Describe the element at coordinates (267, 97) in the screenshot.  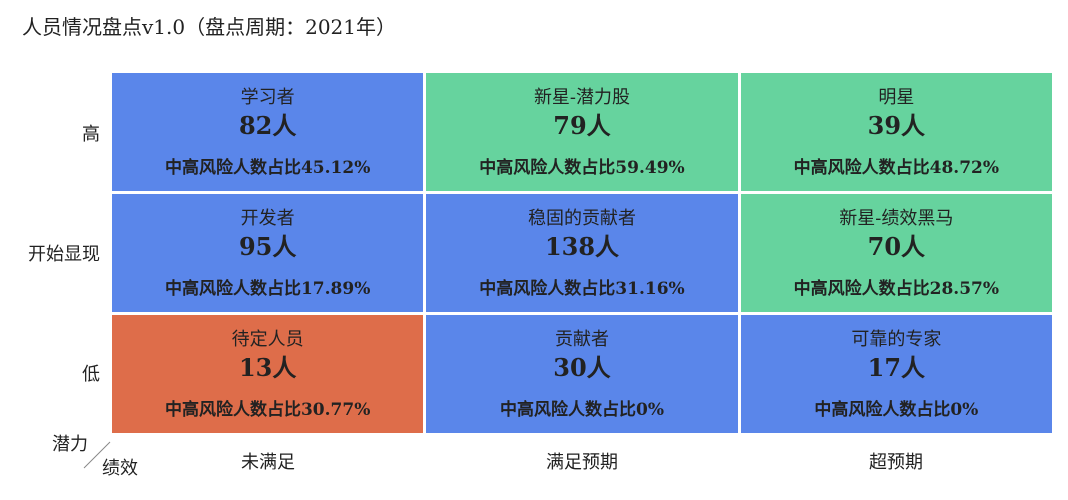
I see `cell-name: 学习者` at that location.